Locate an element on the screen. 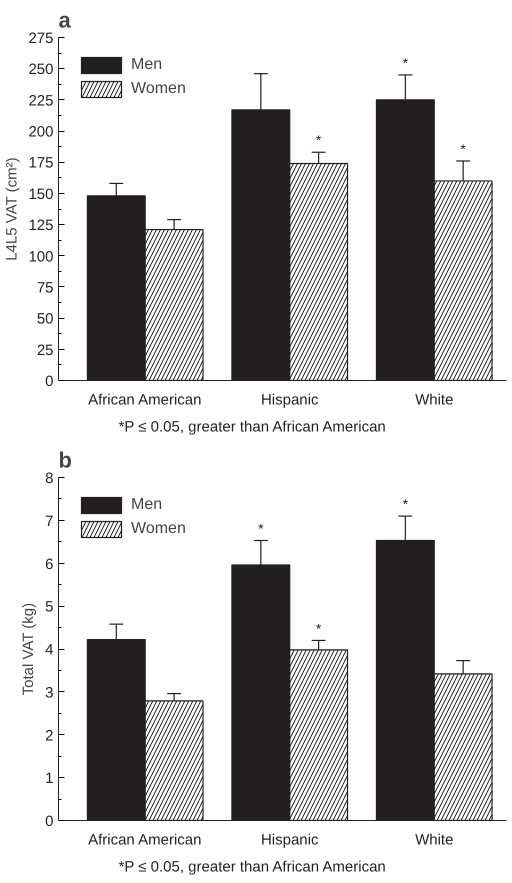 The height and width of the screenshot is (883, 512). y-axis-title: Total VAT (kg) is located at coordinates (29, 649).